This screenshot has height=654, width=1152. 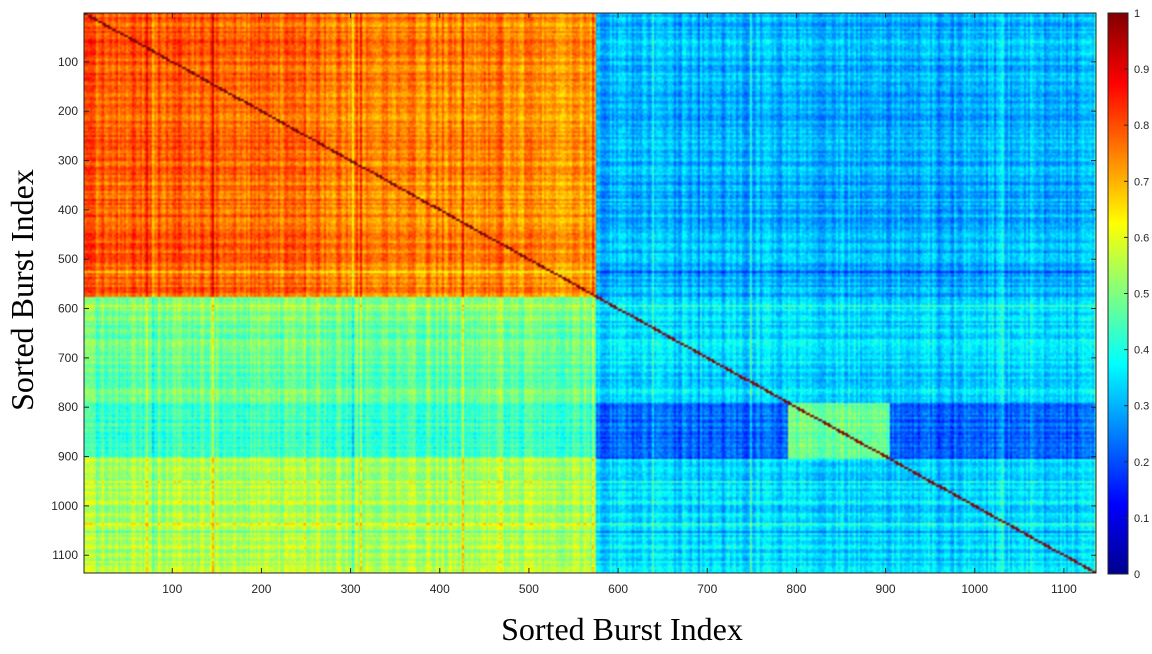 I want to click on colorbar-tick-label: 0.2, so click(x=1141, y=463).